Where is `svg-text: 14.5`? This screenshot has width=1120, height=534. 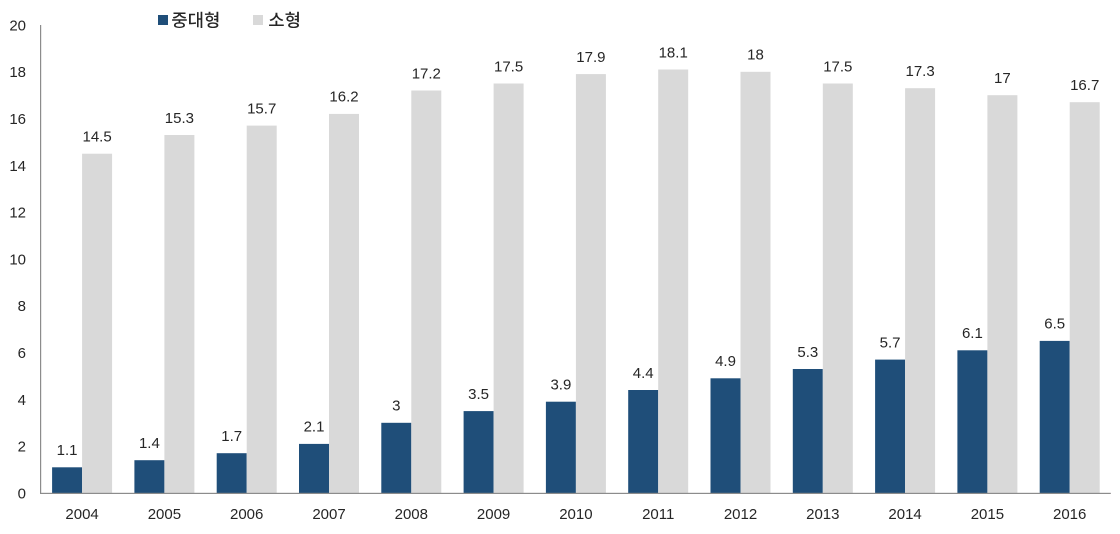 svg-text: 14.5 is located at coordinates (96, 137).